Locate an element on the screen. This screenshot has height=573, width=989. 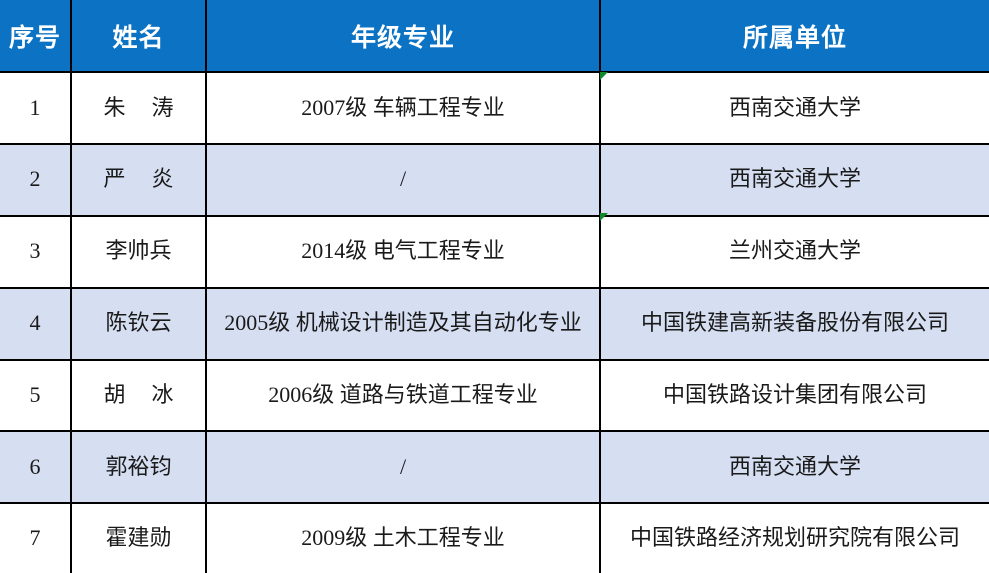
column-header-major: 年级专业 is located at coordinates (403, 36).